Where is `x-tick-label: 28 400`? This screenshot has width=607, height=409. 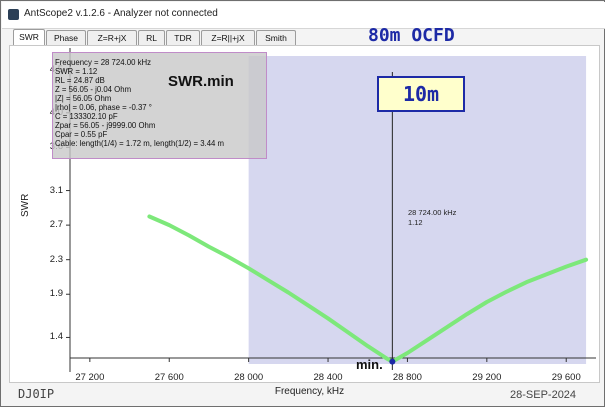 x-tick-label: 28 400 is located at coordinates (328, 377).